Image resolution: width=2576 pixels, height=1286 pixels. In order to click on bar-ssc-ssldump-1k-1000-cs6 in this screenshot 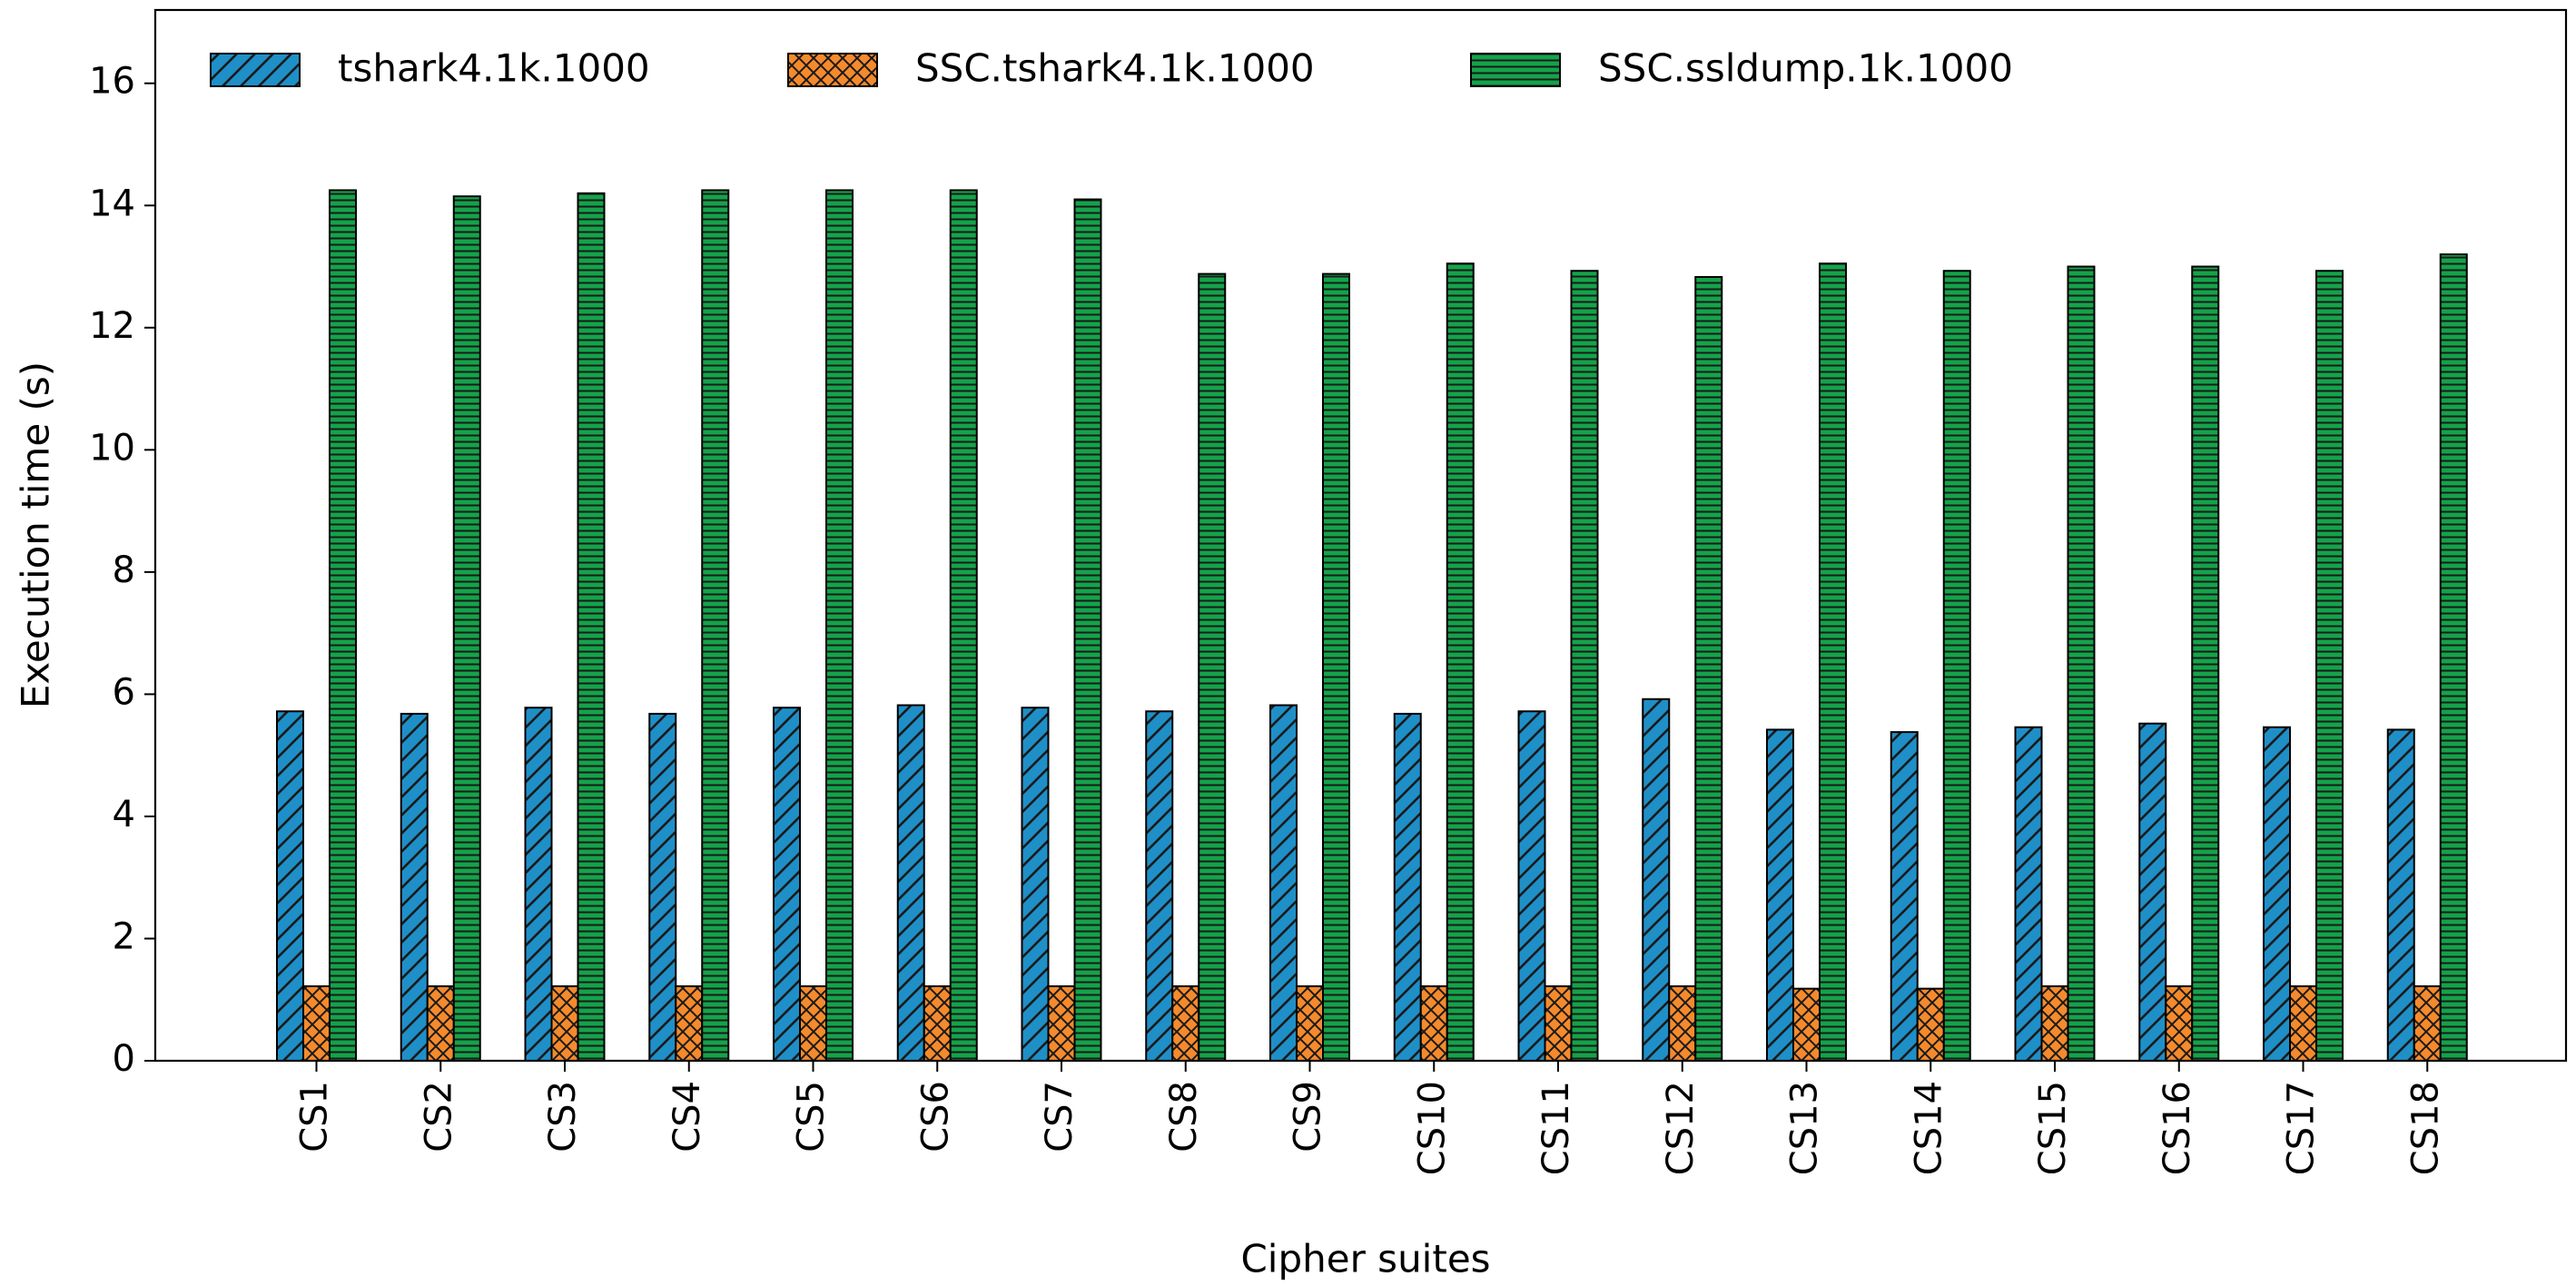, I will do `click(964, 626)`.